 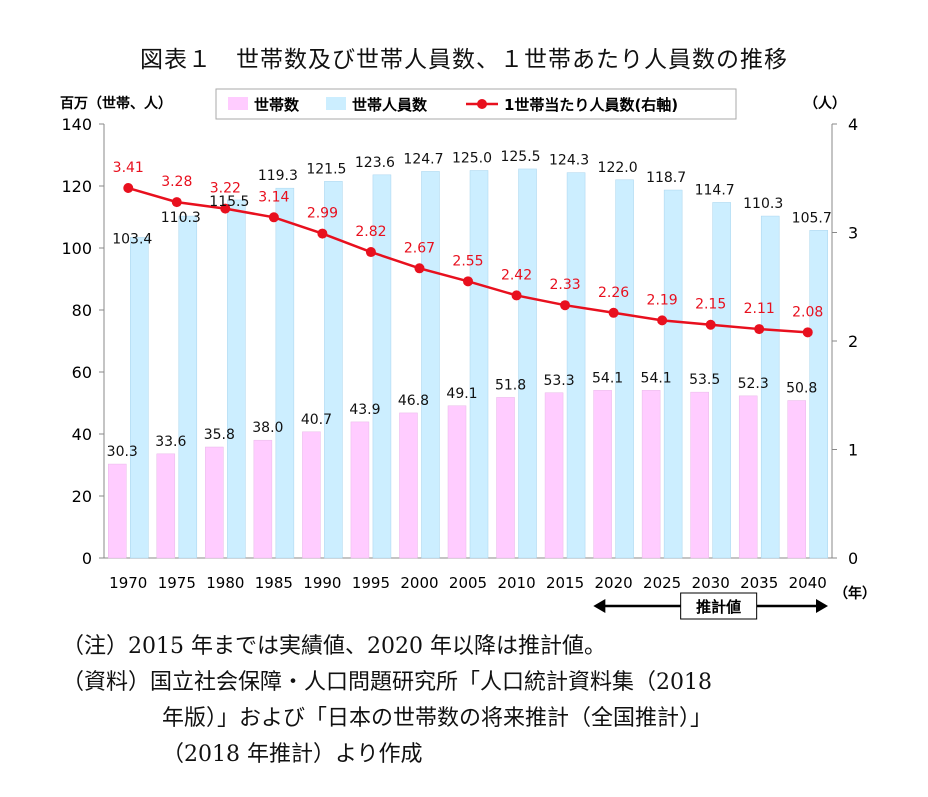 I want to click on bar-label-household-members: 121.5, so click(x=326, y=169).